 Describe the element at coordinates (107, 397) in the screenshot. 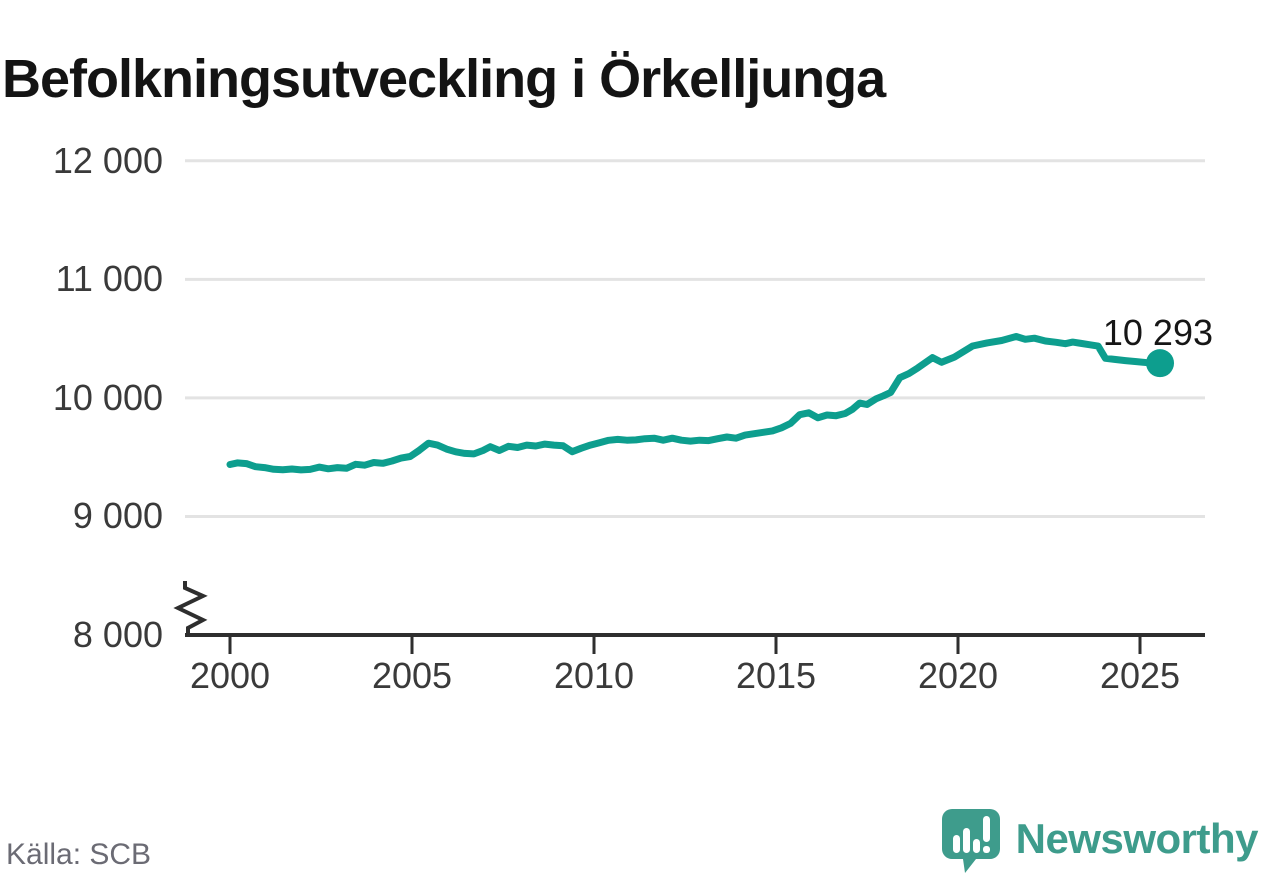

I see `y-tick-label: 10 000` at that location.